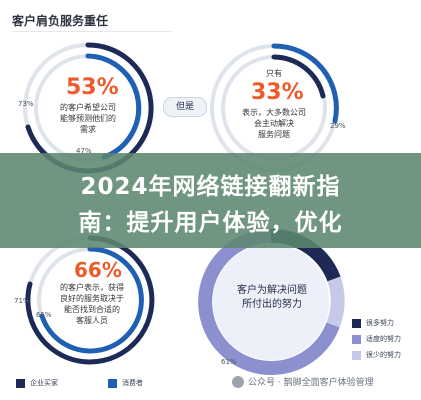 The height and width of the screenshot is (400, 421). Describe the element at coordinates (88, 118) in the screenshot. I see `top-left-caption: 的客户希望公司 能够预测他们的 需求` at that location.